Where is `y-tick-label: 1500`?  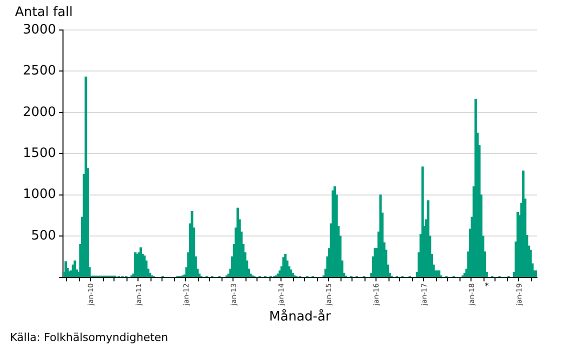 y-tick-label: 1500 is located at coordinates (39, 154).